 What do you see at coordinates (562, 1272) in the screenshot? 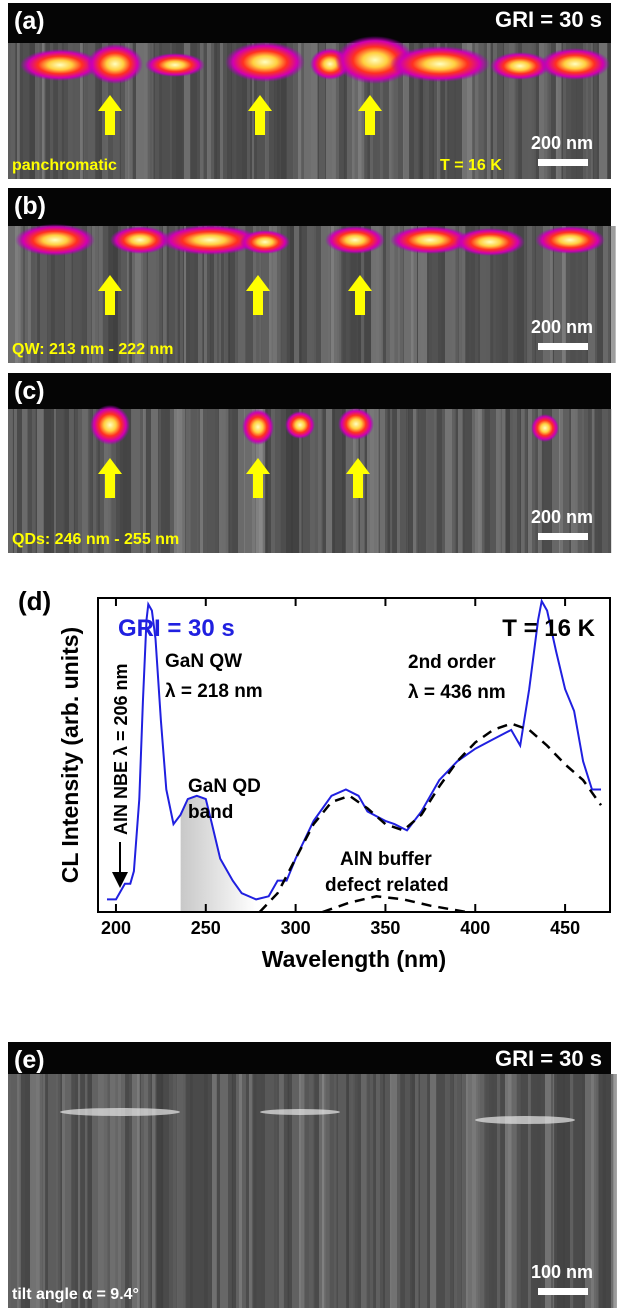
I see `scale-bar-label: 100 nm` at bounding box center [562, 1272].